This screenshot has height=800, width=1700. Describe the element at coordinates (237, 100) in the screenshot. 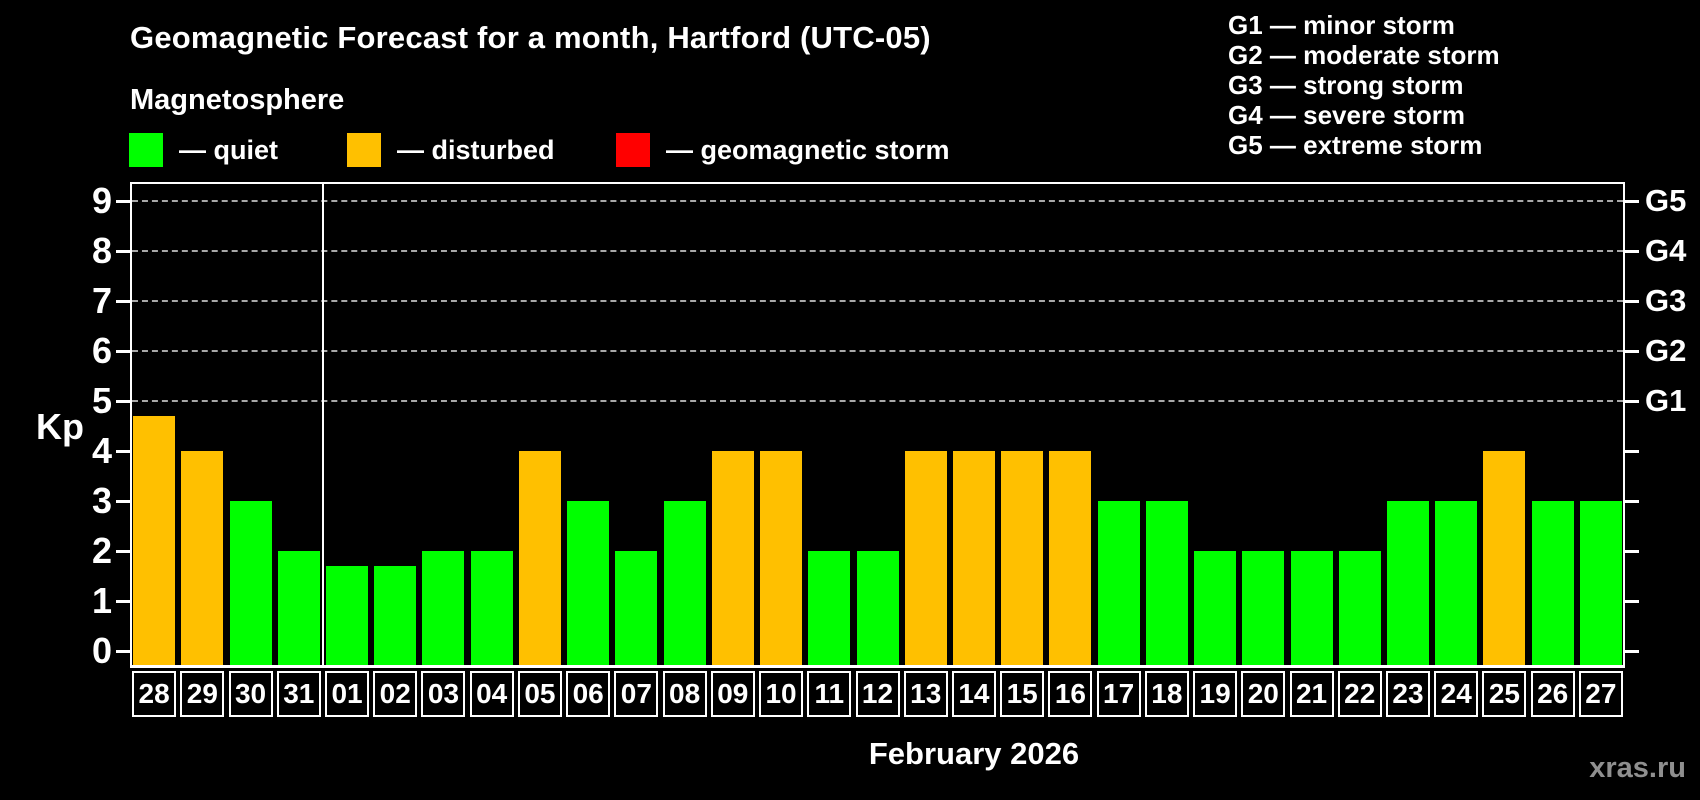

I see `chart-subtitle: Magnetosphere` at that location.